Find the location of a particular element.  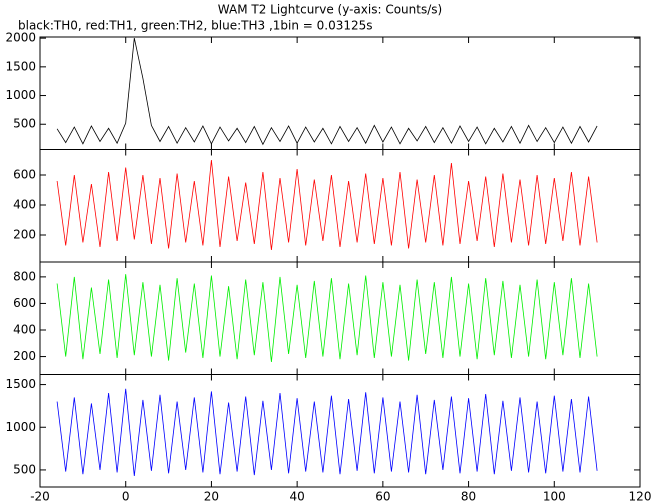

x-tick-label: 120 is located at coordinates (640, 497).